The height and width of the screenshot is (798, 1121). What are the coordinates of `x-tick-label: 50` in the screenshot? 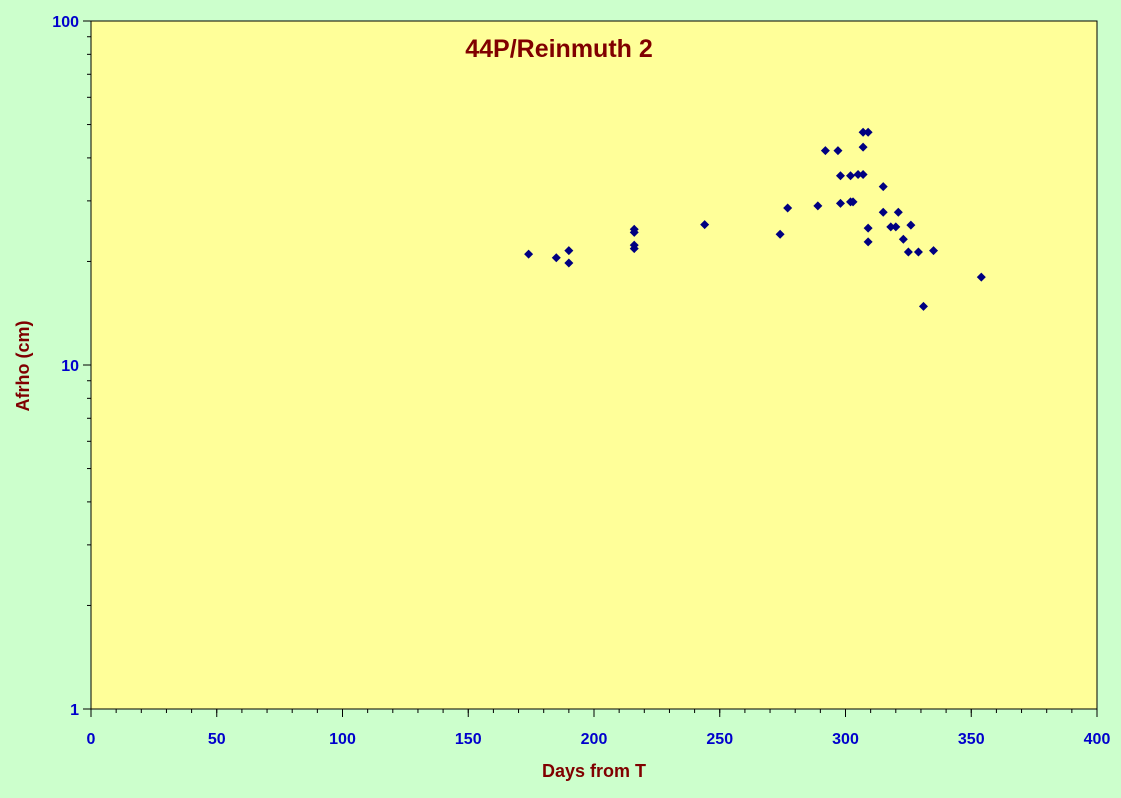 It's located at (217, 739).